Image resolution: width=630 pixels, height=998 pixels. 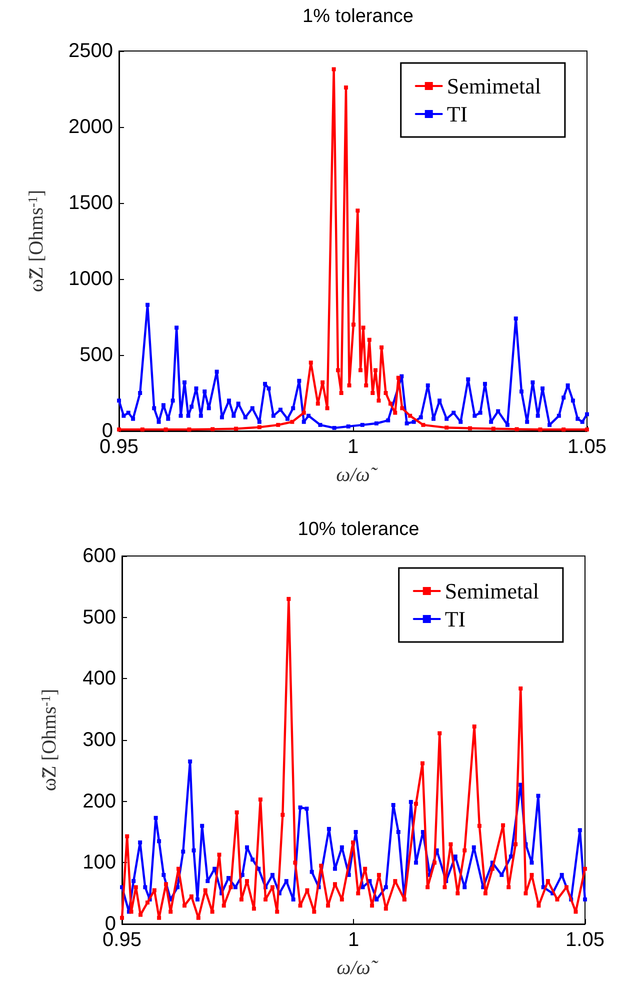 I want to click on chart-title: 1% tolerance, so click(x=358, y=16).